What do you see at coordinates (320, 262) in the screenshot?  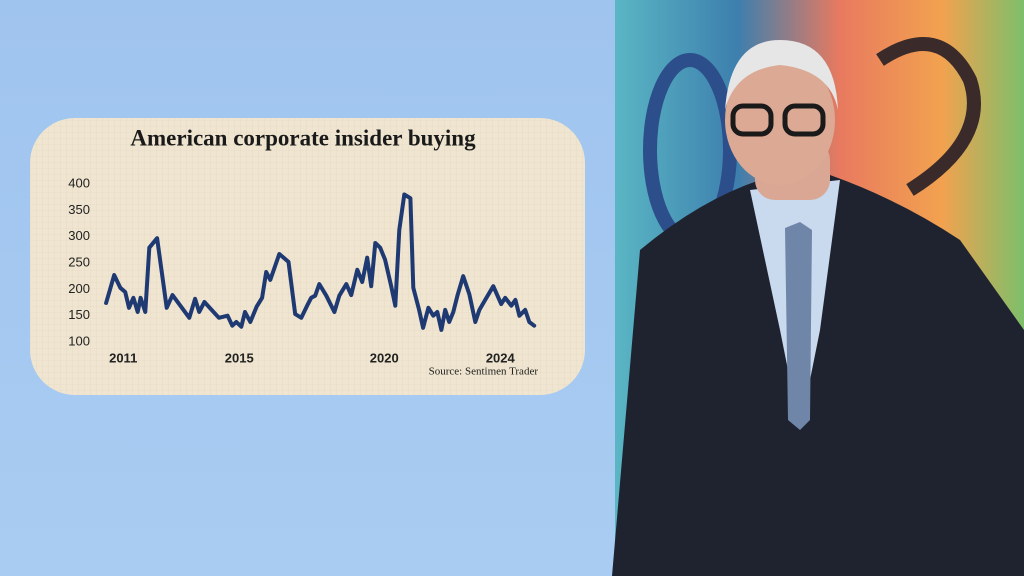 I see `series-line` at bounding box center [320, 262].